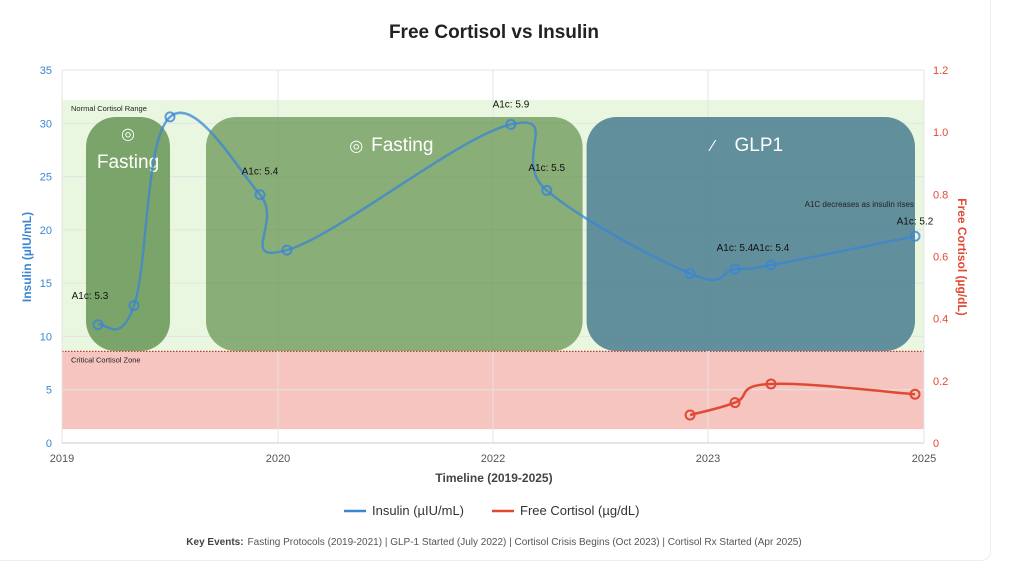  Describe the element at coordinates (109, 108) in the screenshot. I see `normal-zone-label: Normal Cortisol Range` at that location.